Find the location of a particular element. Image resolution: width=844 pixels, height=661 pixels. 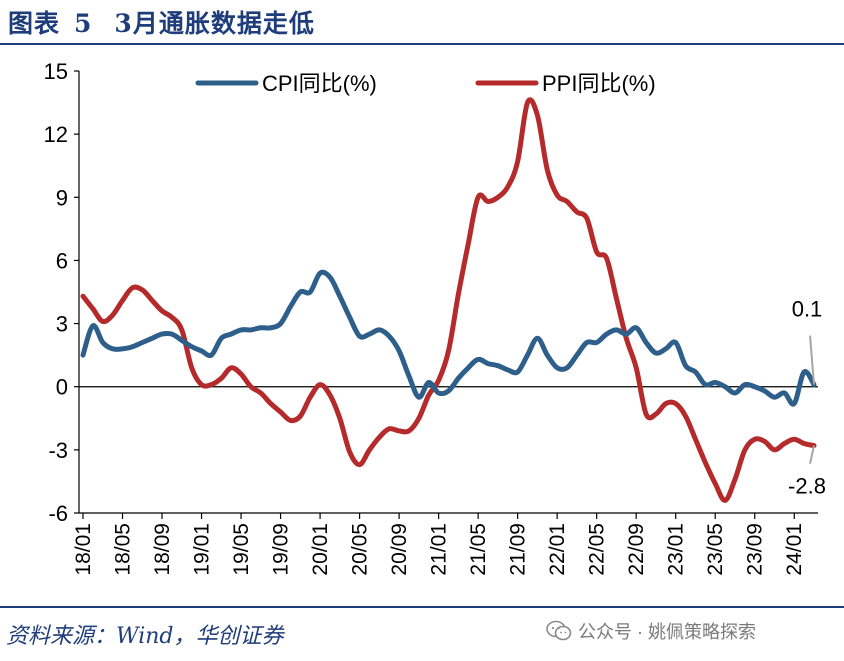

x-tick-label: 24/01 is located at coordinates (794, 549).